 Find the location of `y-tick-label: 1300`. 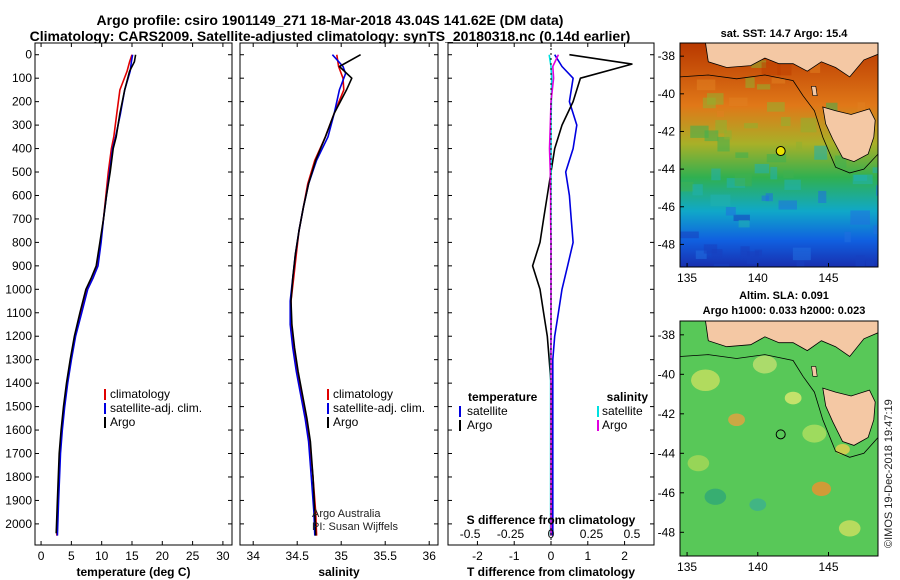

y-tick-label: 1300 is located at coordinates (18, 360).